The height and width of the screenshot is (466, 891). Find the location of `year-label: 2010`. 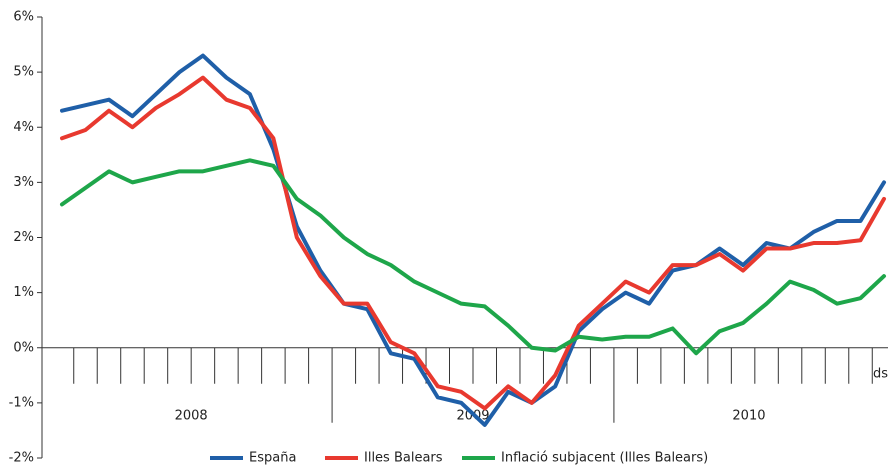

year-label: 2010 is located at coordinates (748, 415).